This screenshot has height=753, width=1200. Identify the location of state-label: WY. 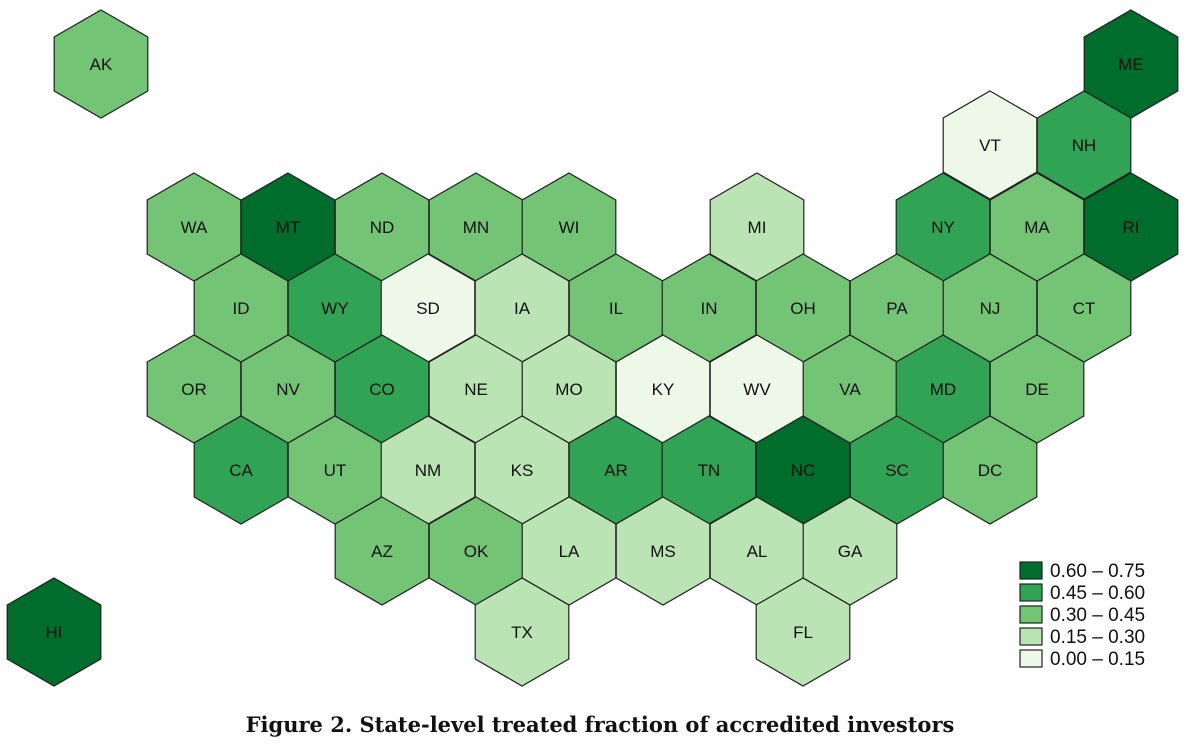
(334, 308).